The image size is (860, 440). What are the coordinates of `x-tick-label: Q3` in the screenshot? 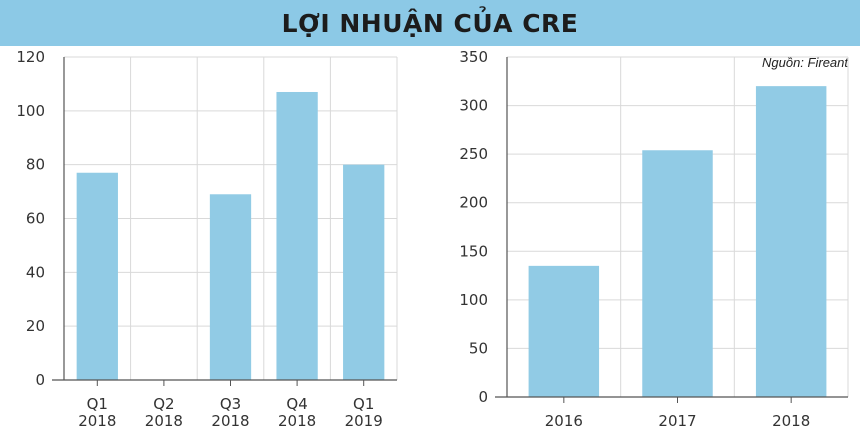 It's located at (230, 404).